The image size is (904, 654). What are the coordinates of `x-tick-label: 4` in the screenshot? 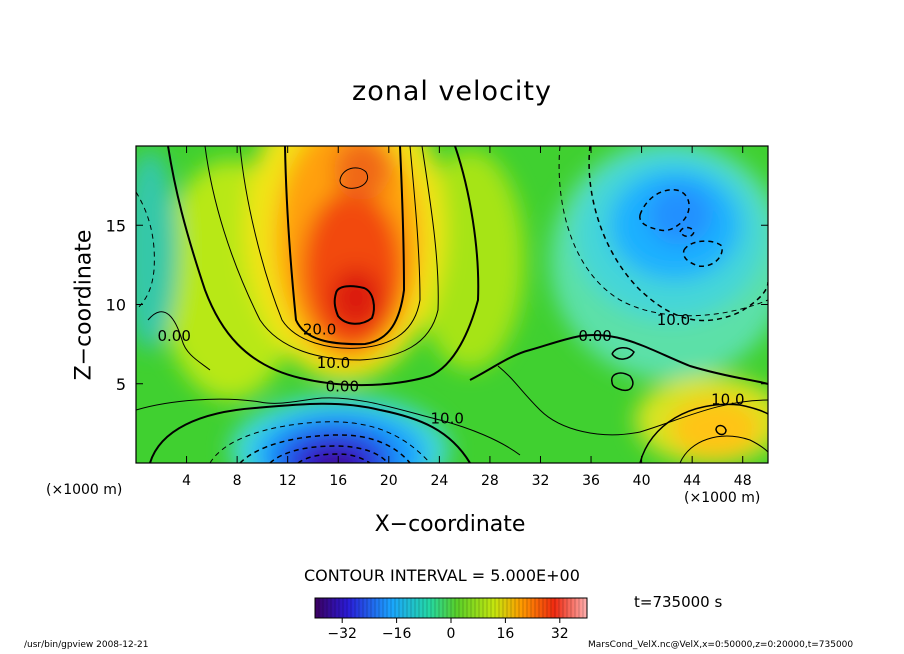 It's located at (186, 481).